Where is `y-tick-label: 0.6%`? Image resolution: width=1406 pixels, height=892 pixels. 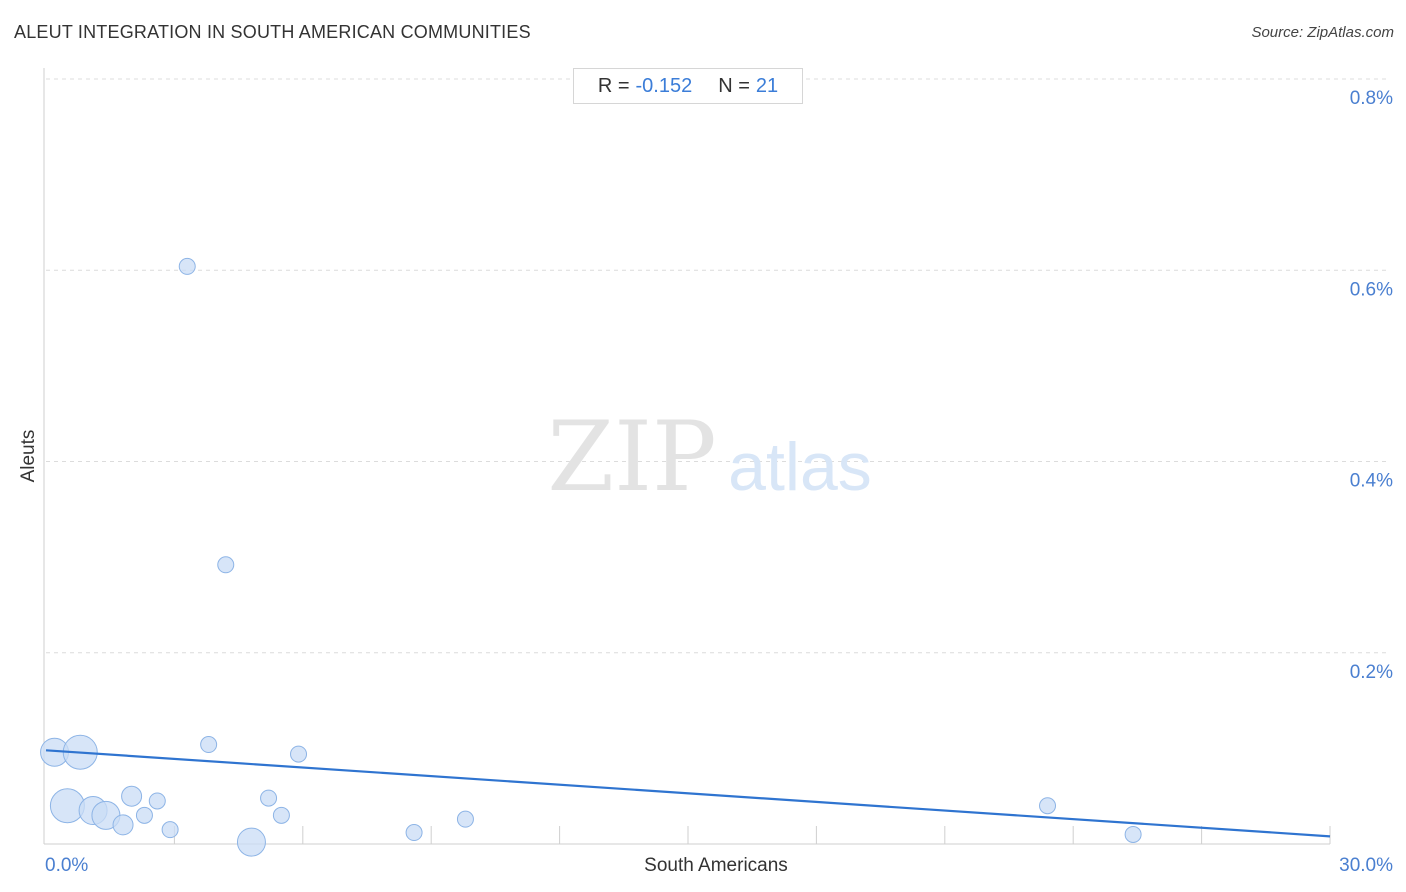 y-tick-label: 0.6% is located at coordinates (1371, 289).